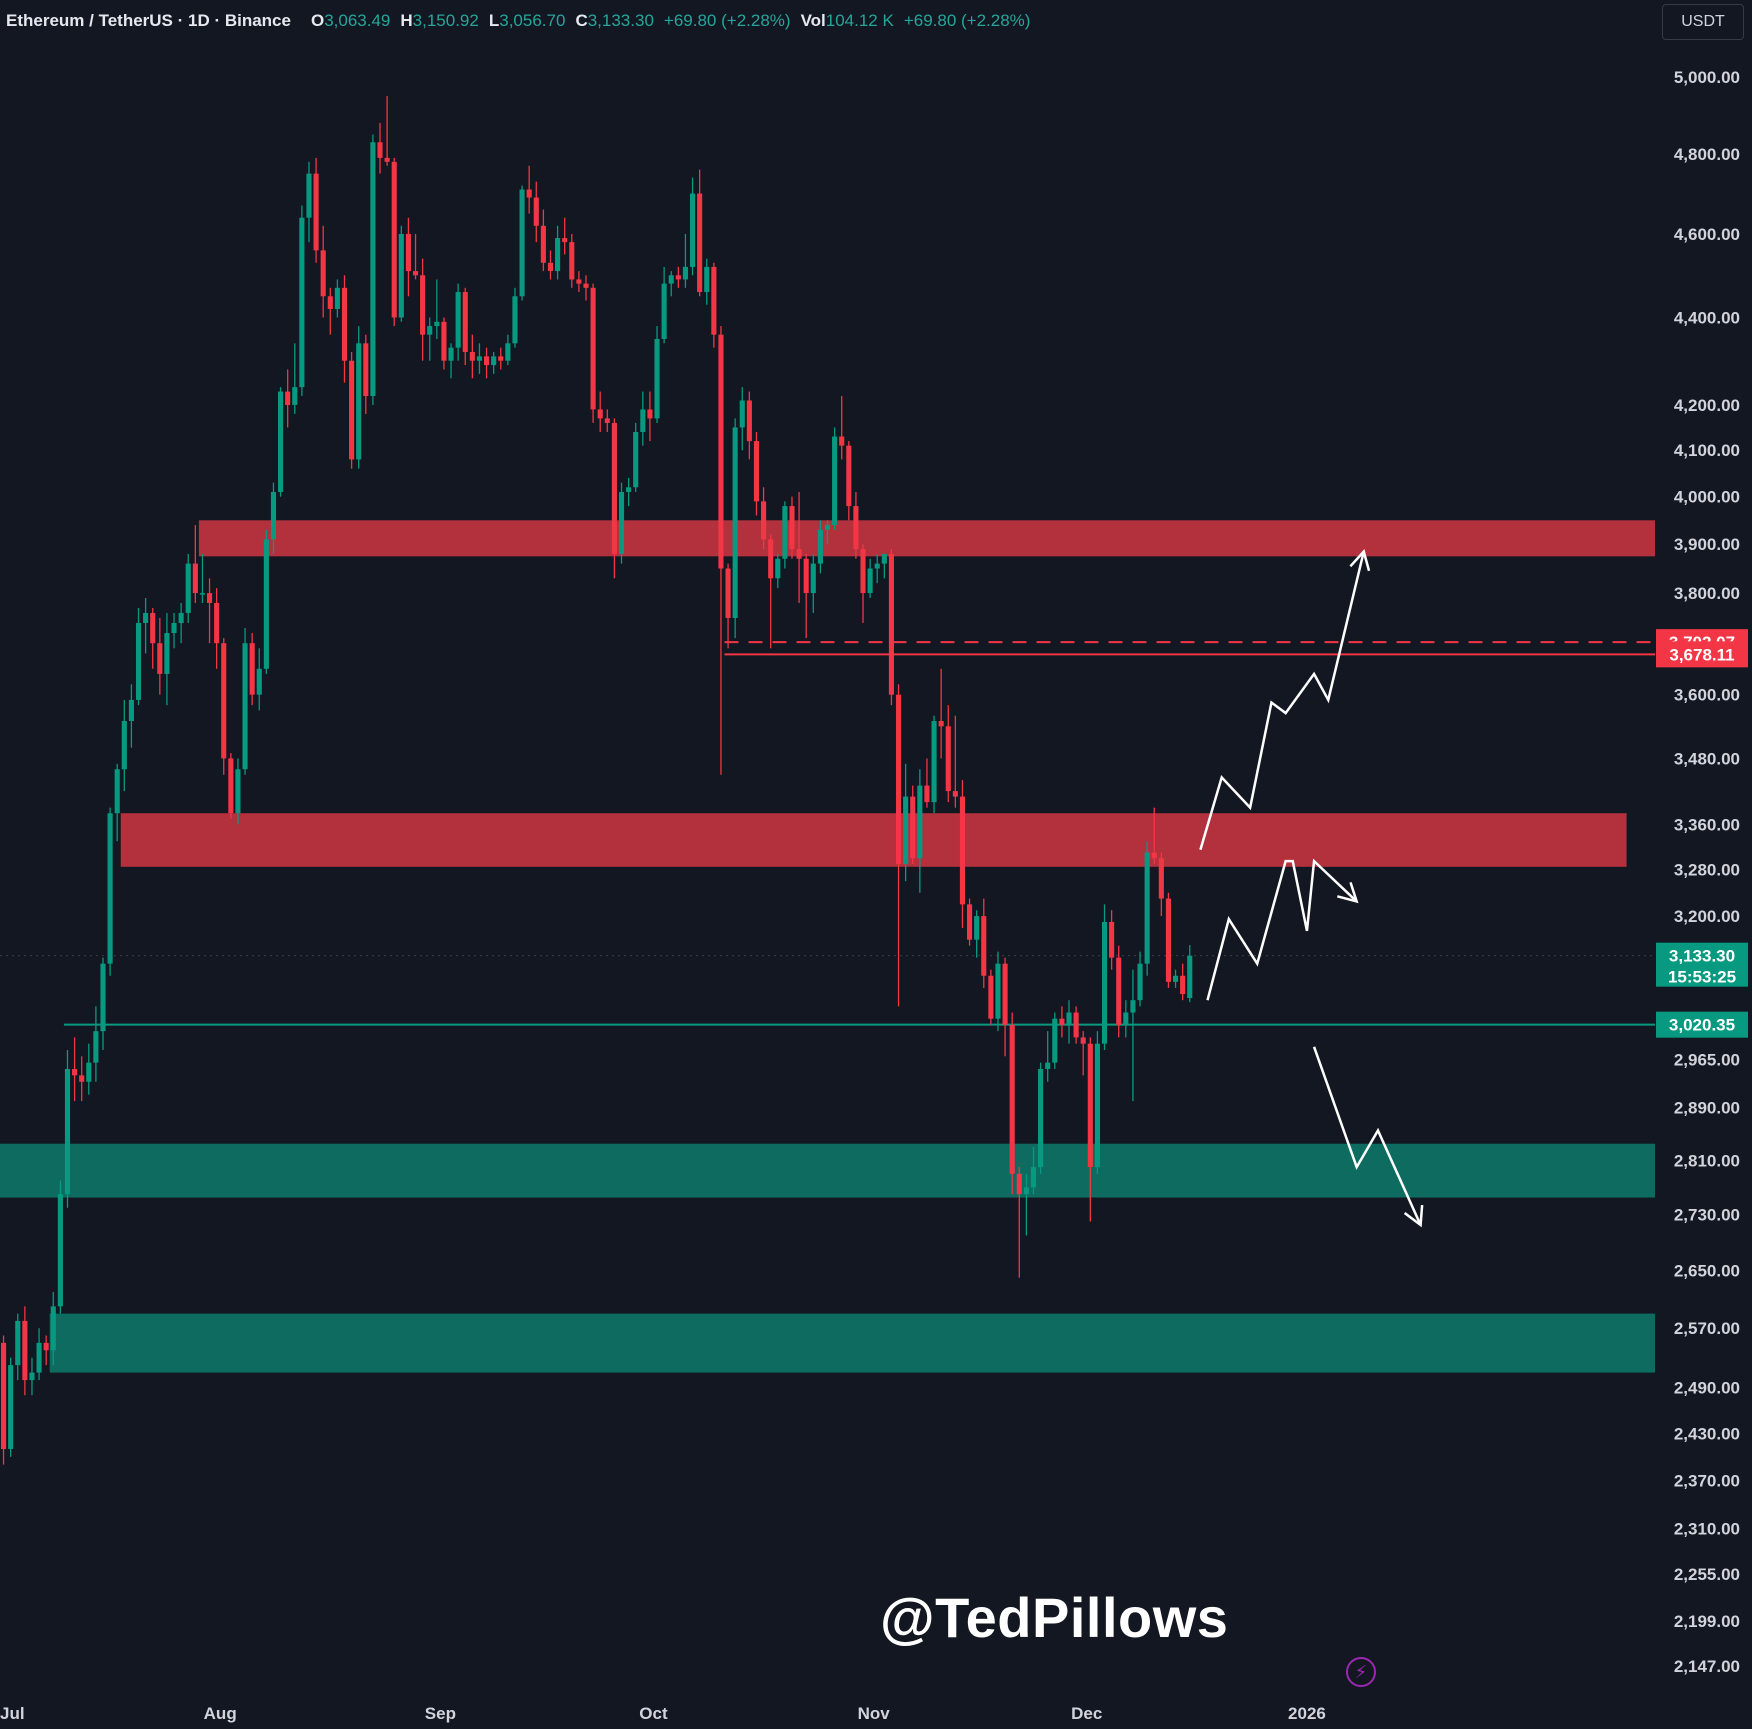  Describe the element at coordinates (620, 20) in the screenshot. I see `close-value: 3,133.30` at that location.